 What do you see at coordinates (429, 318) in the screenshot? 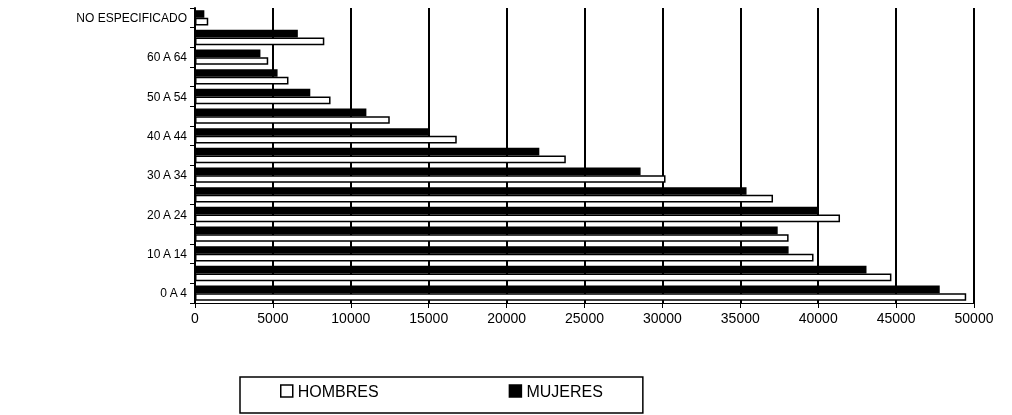
I see `x-tick-label: 15000` at bounding box center [429, 318].